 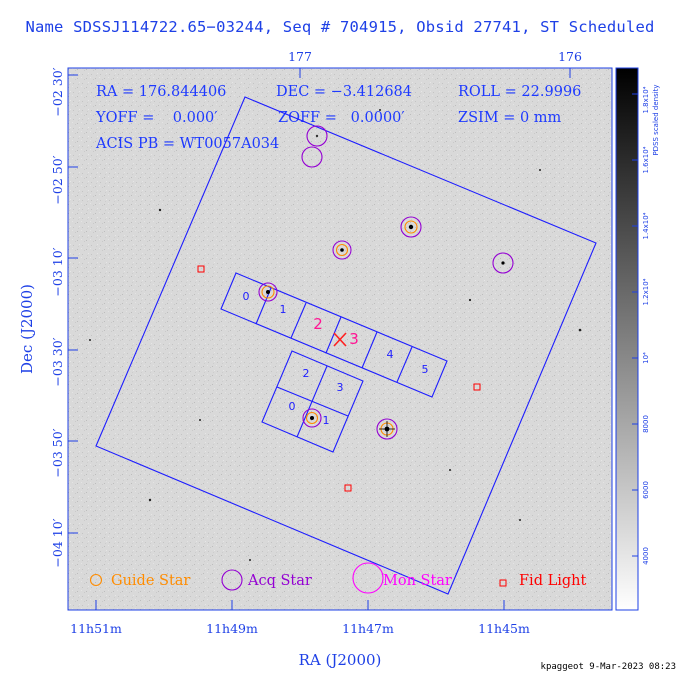 What do you see at coordinates (306, 373) in the screenshot?
I see `ccd-label: 2` at bounding box center [306, 373].